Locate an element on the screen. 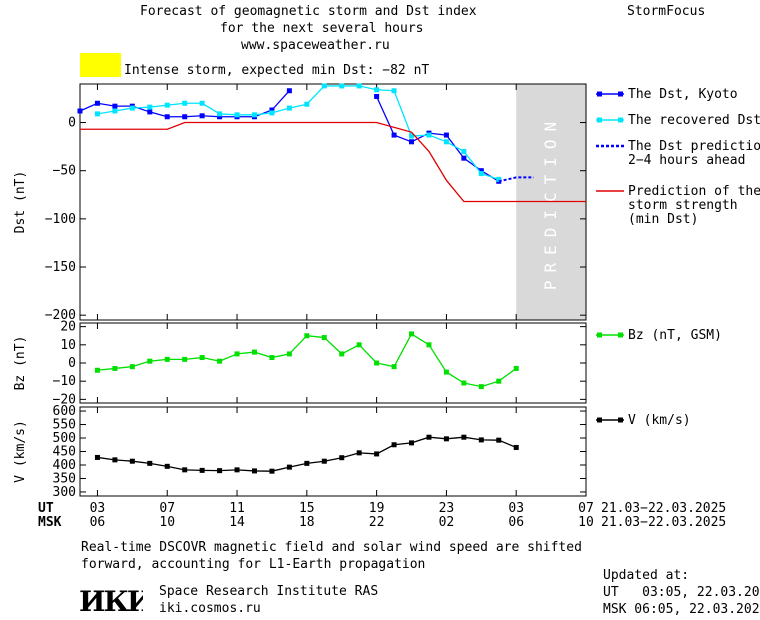  legend-label-dst-2: The Dst prediction is located at coordinates (694, 146).